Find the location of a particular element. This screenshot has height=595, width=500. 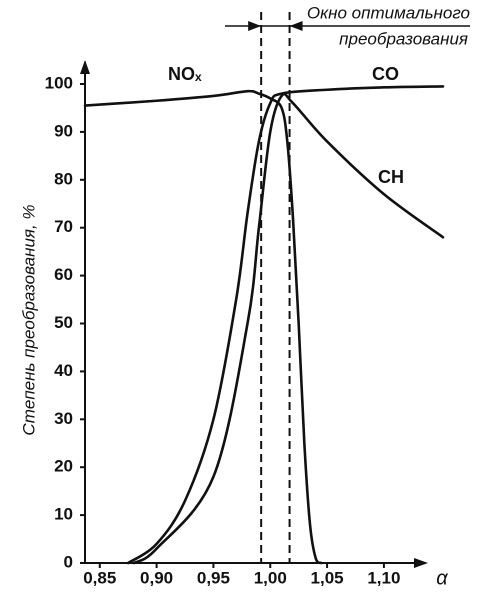

series-label: NOₓ is located at coordinates (185, 74).